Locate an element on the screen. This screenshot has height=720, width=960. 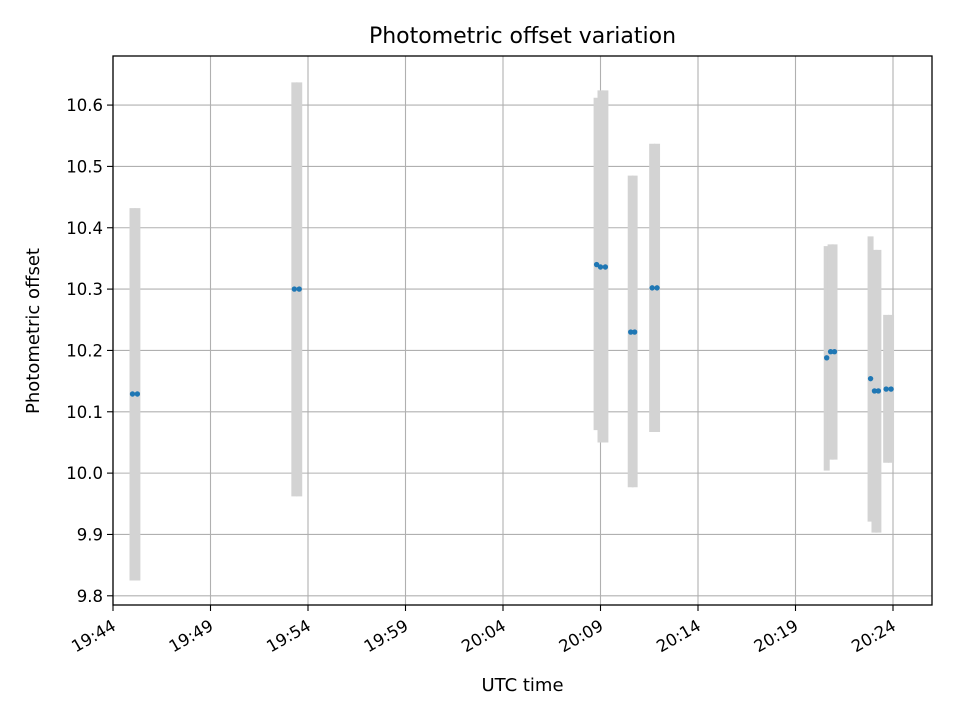
y-tick-label: 10.2 is located at coordinates (84, 350).